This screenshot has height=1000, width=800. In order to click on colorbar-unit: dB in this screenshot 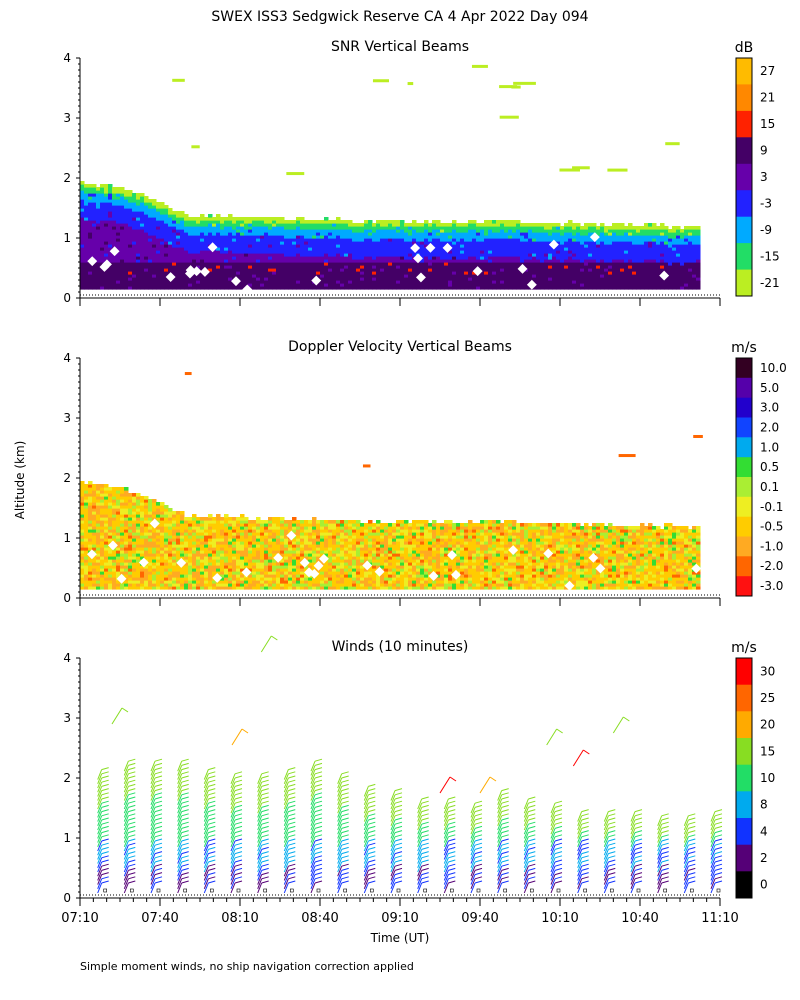, I will do `click(744, 48)`.